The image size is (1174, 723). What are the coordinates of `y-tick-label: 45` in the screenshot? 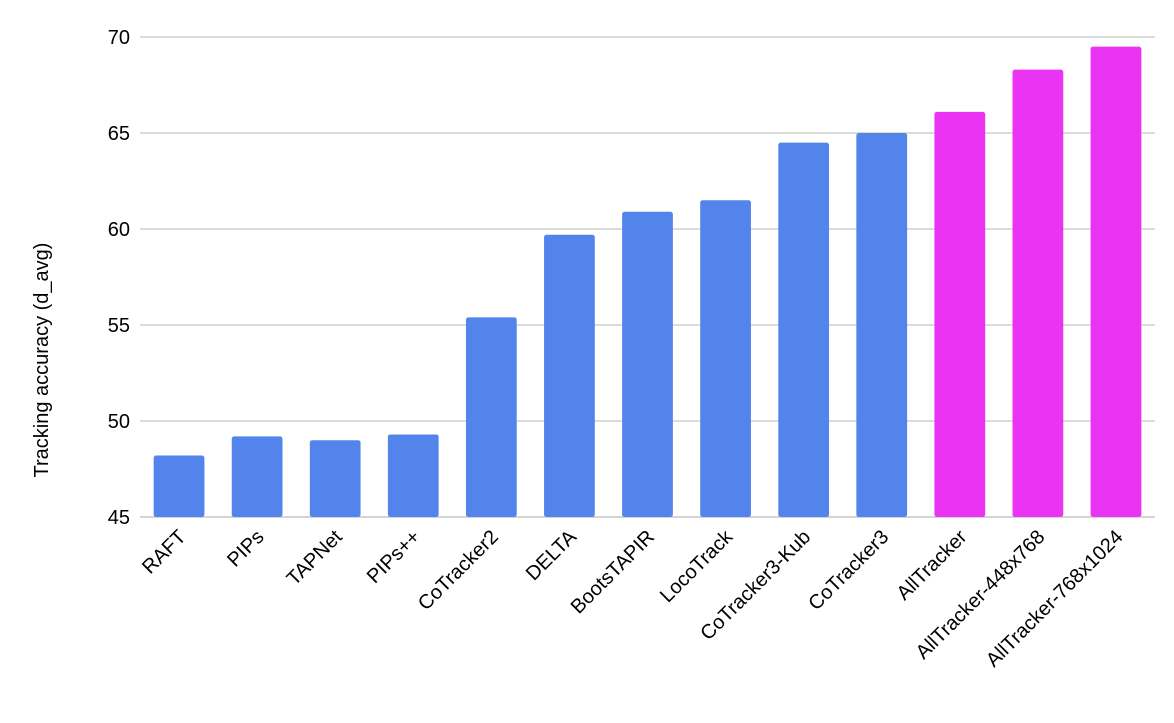 It's located at (119, 518).